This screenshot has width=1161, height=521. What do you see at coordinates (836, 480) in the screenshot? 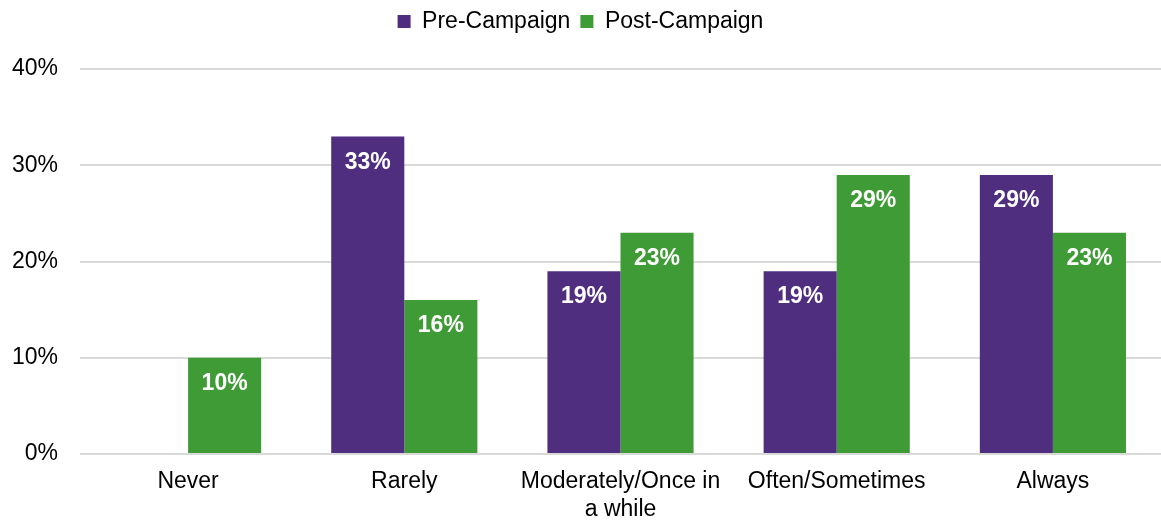
I see `x-tick-label: Often/Sometimes` at bounding box center [836, 480].